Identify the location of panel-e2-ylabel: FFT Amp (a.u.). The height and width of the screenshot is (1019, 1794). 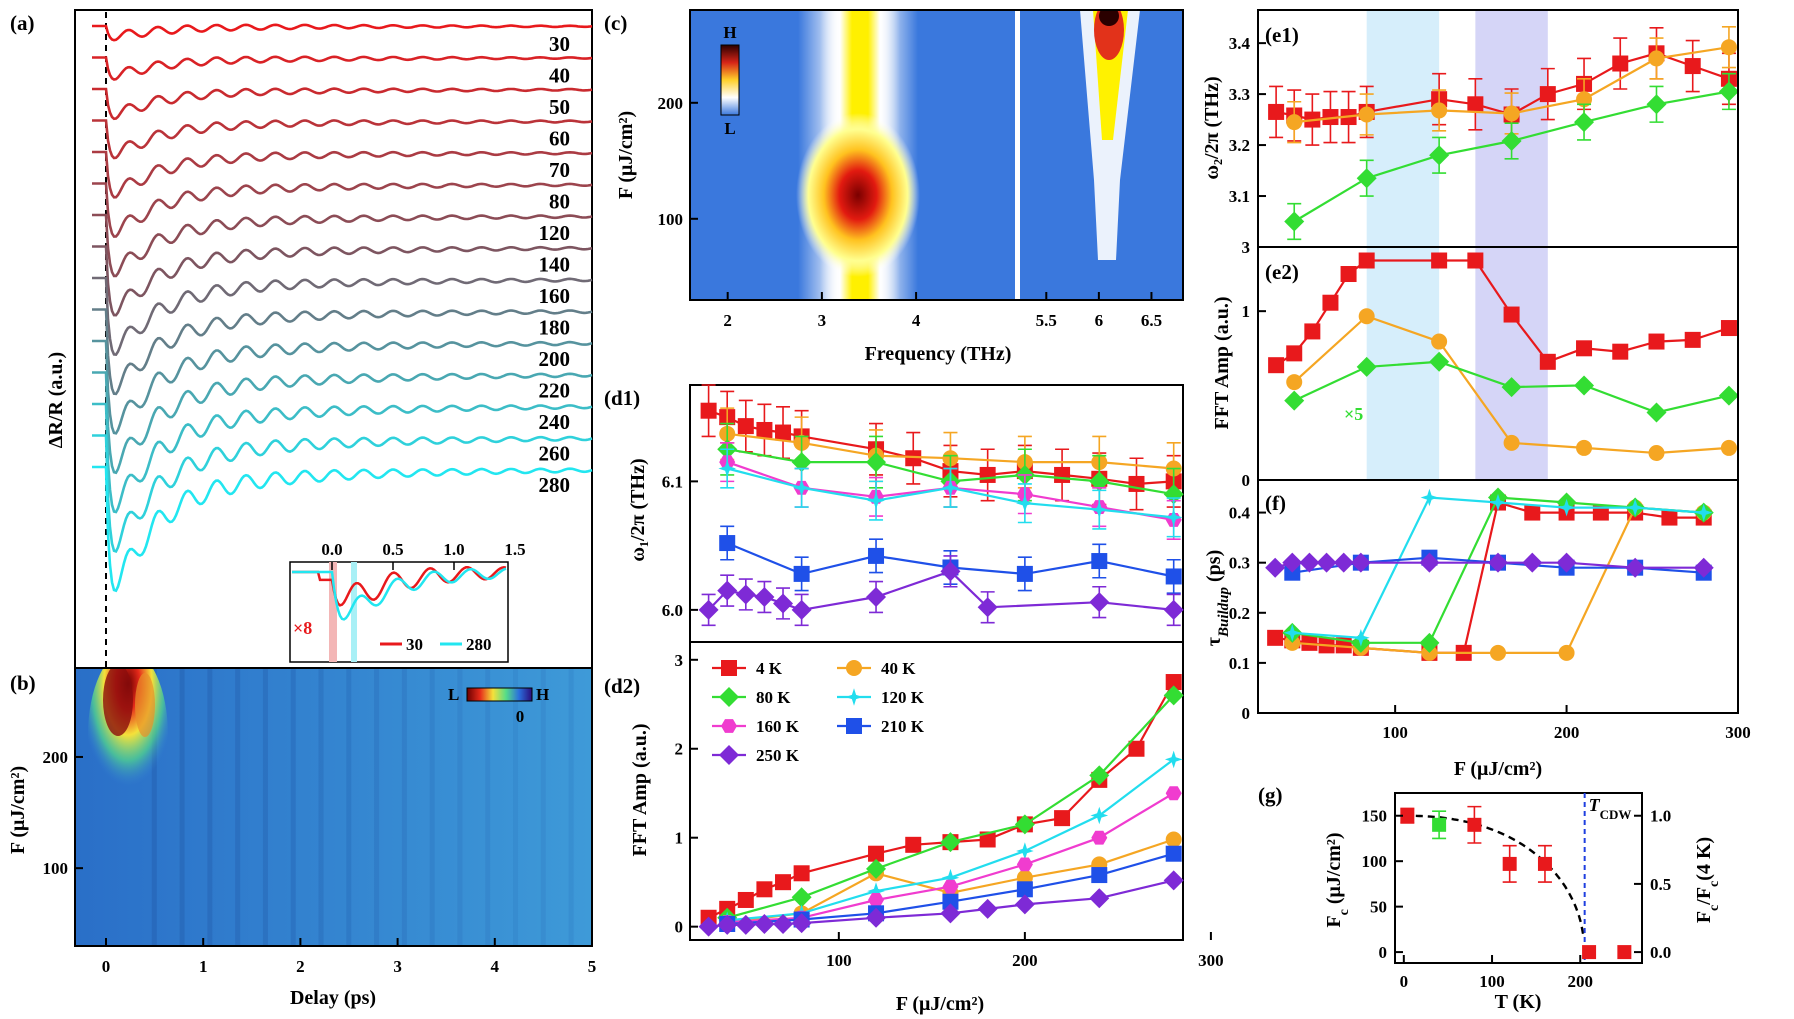
(1222, 363).